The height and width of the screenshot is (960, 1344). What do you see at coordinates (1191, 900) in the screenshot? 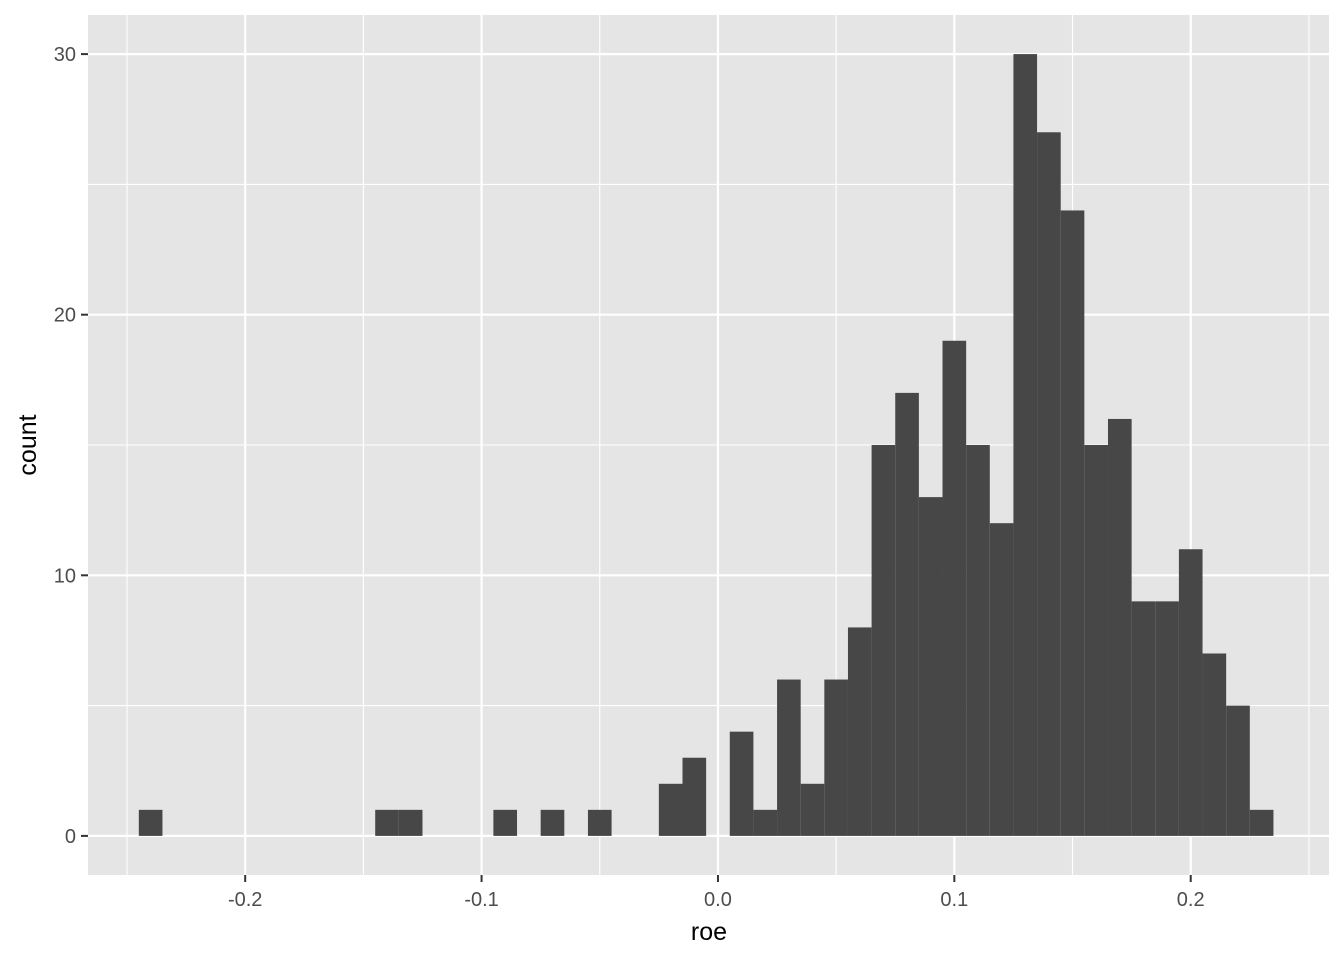
I see `x-tick-label-4: 0.2` at bounding box center [1191, 900].